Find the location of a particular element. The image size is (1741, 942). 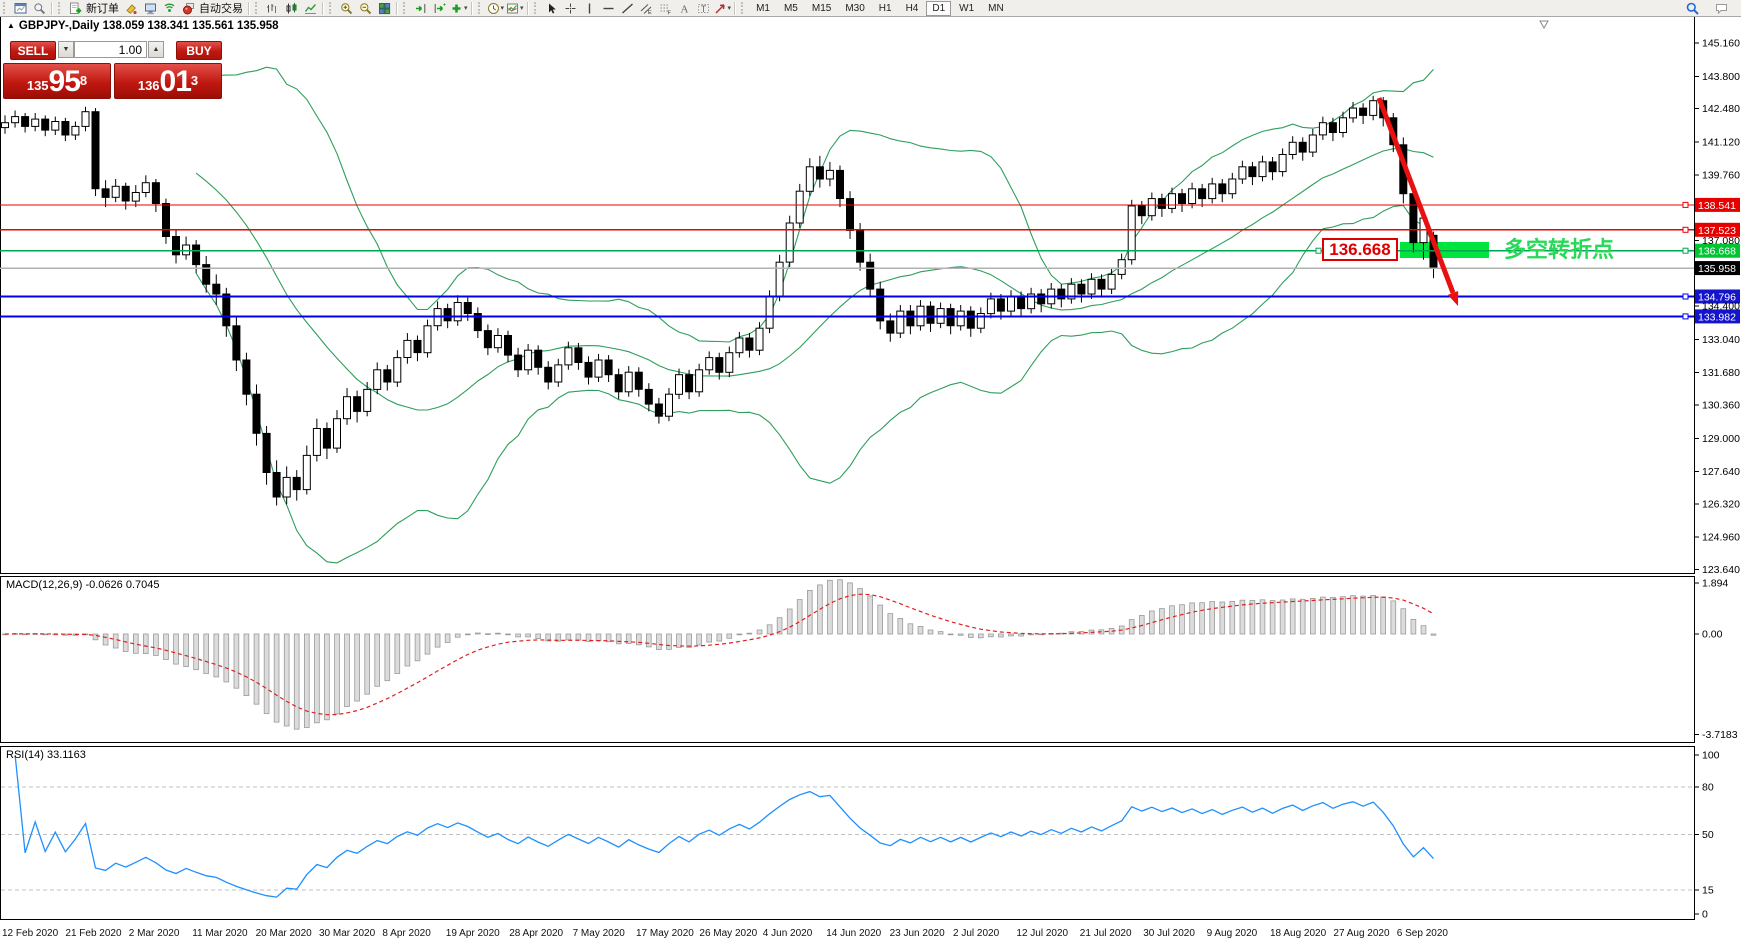

buy-price-pip: 3 is located at coordinates (194, 80).